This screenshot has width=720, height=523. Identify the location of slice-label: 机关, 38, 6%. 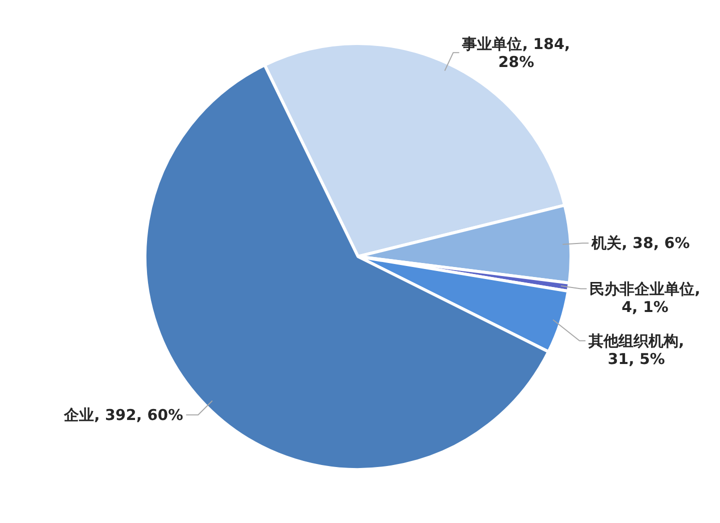
(641, 243).